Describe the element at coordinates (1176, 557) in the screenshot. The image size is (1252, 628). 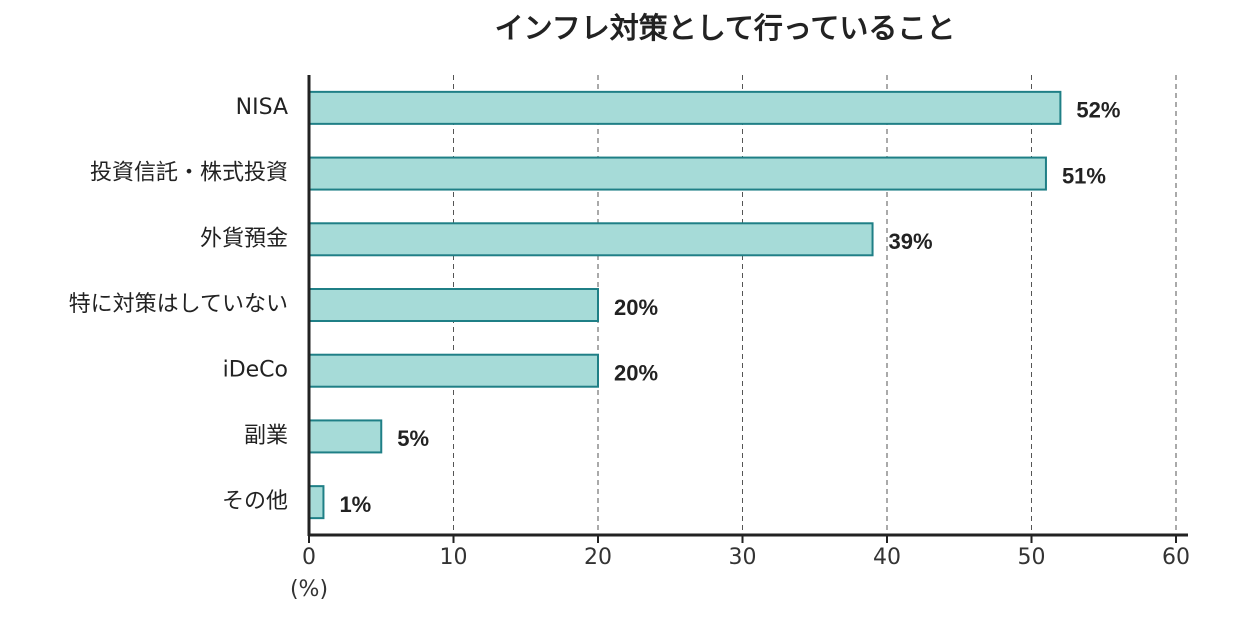
I see `x-tick-label: 60` at that location.